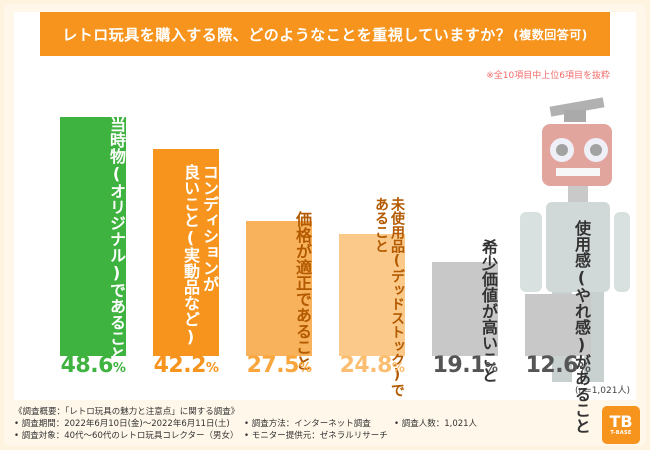 This screenshot has height=450, width=650. Describe the element at coordinates (122, 424) in the screenshot. I see `footer-period: • 調査期間：2022年6月10日(金)〜2022年6月11日(土)` at that location.